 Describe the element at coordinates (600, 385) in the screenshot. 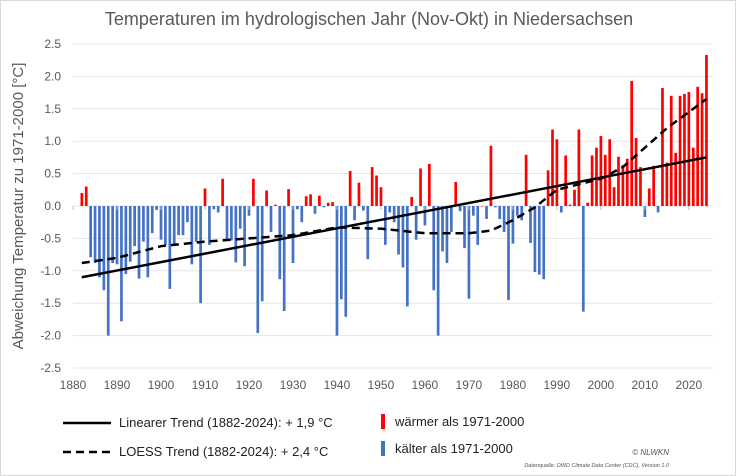

I see `x-tick-label: 2000` at that location.